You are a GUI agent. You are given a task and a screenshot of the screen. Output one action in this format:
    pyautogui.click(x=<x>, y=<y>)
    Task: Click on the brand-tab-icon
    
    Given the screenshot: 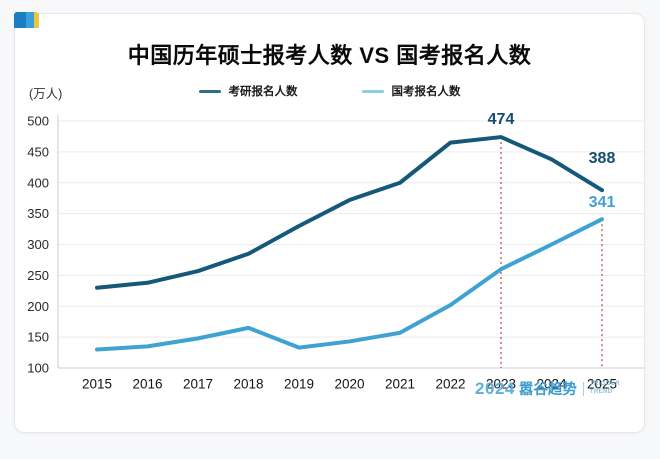 What is the action you would take?
    pyautogui.click(x=26, y=20)
    